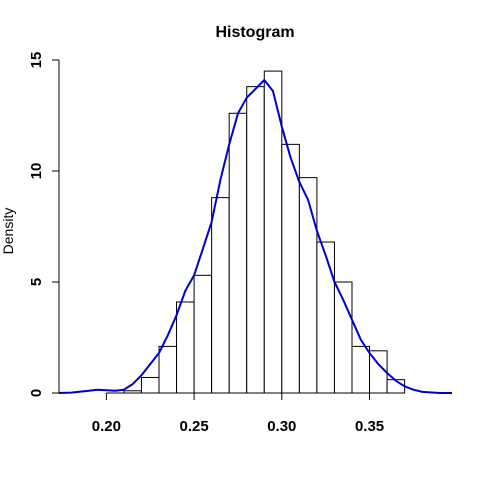  Describe the element at coordinates (36, 282) in the screenshot. I see `y-tick-label: 5` at that location.